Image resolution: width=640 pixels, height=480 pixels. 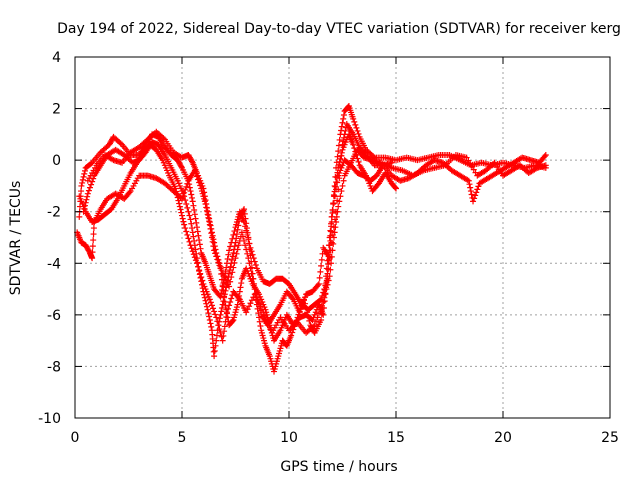 I want to click on y-tick-label: 2, so click(x=56, y=110).